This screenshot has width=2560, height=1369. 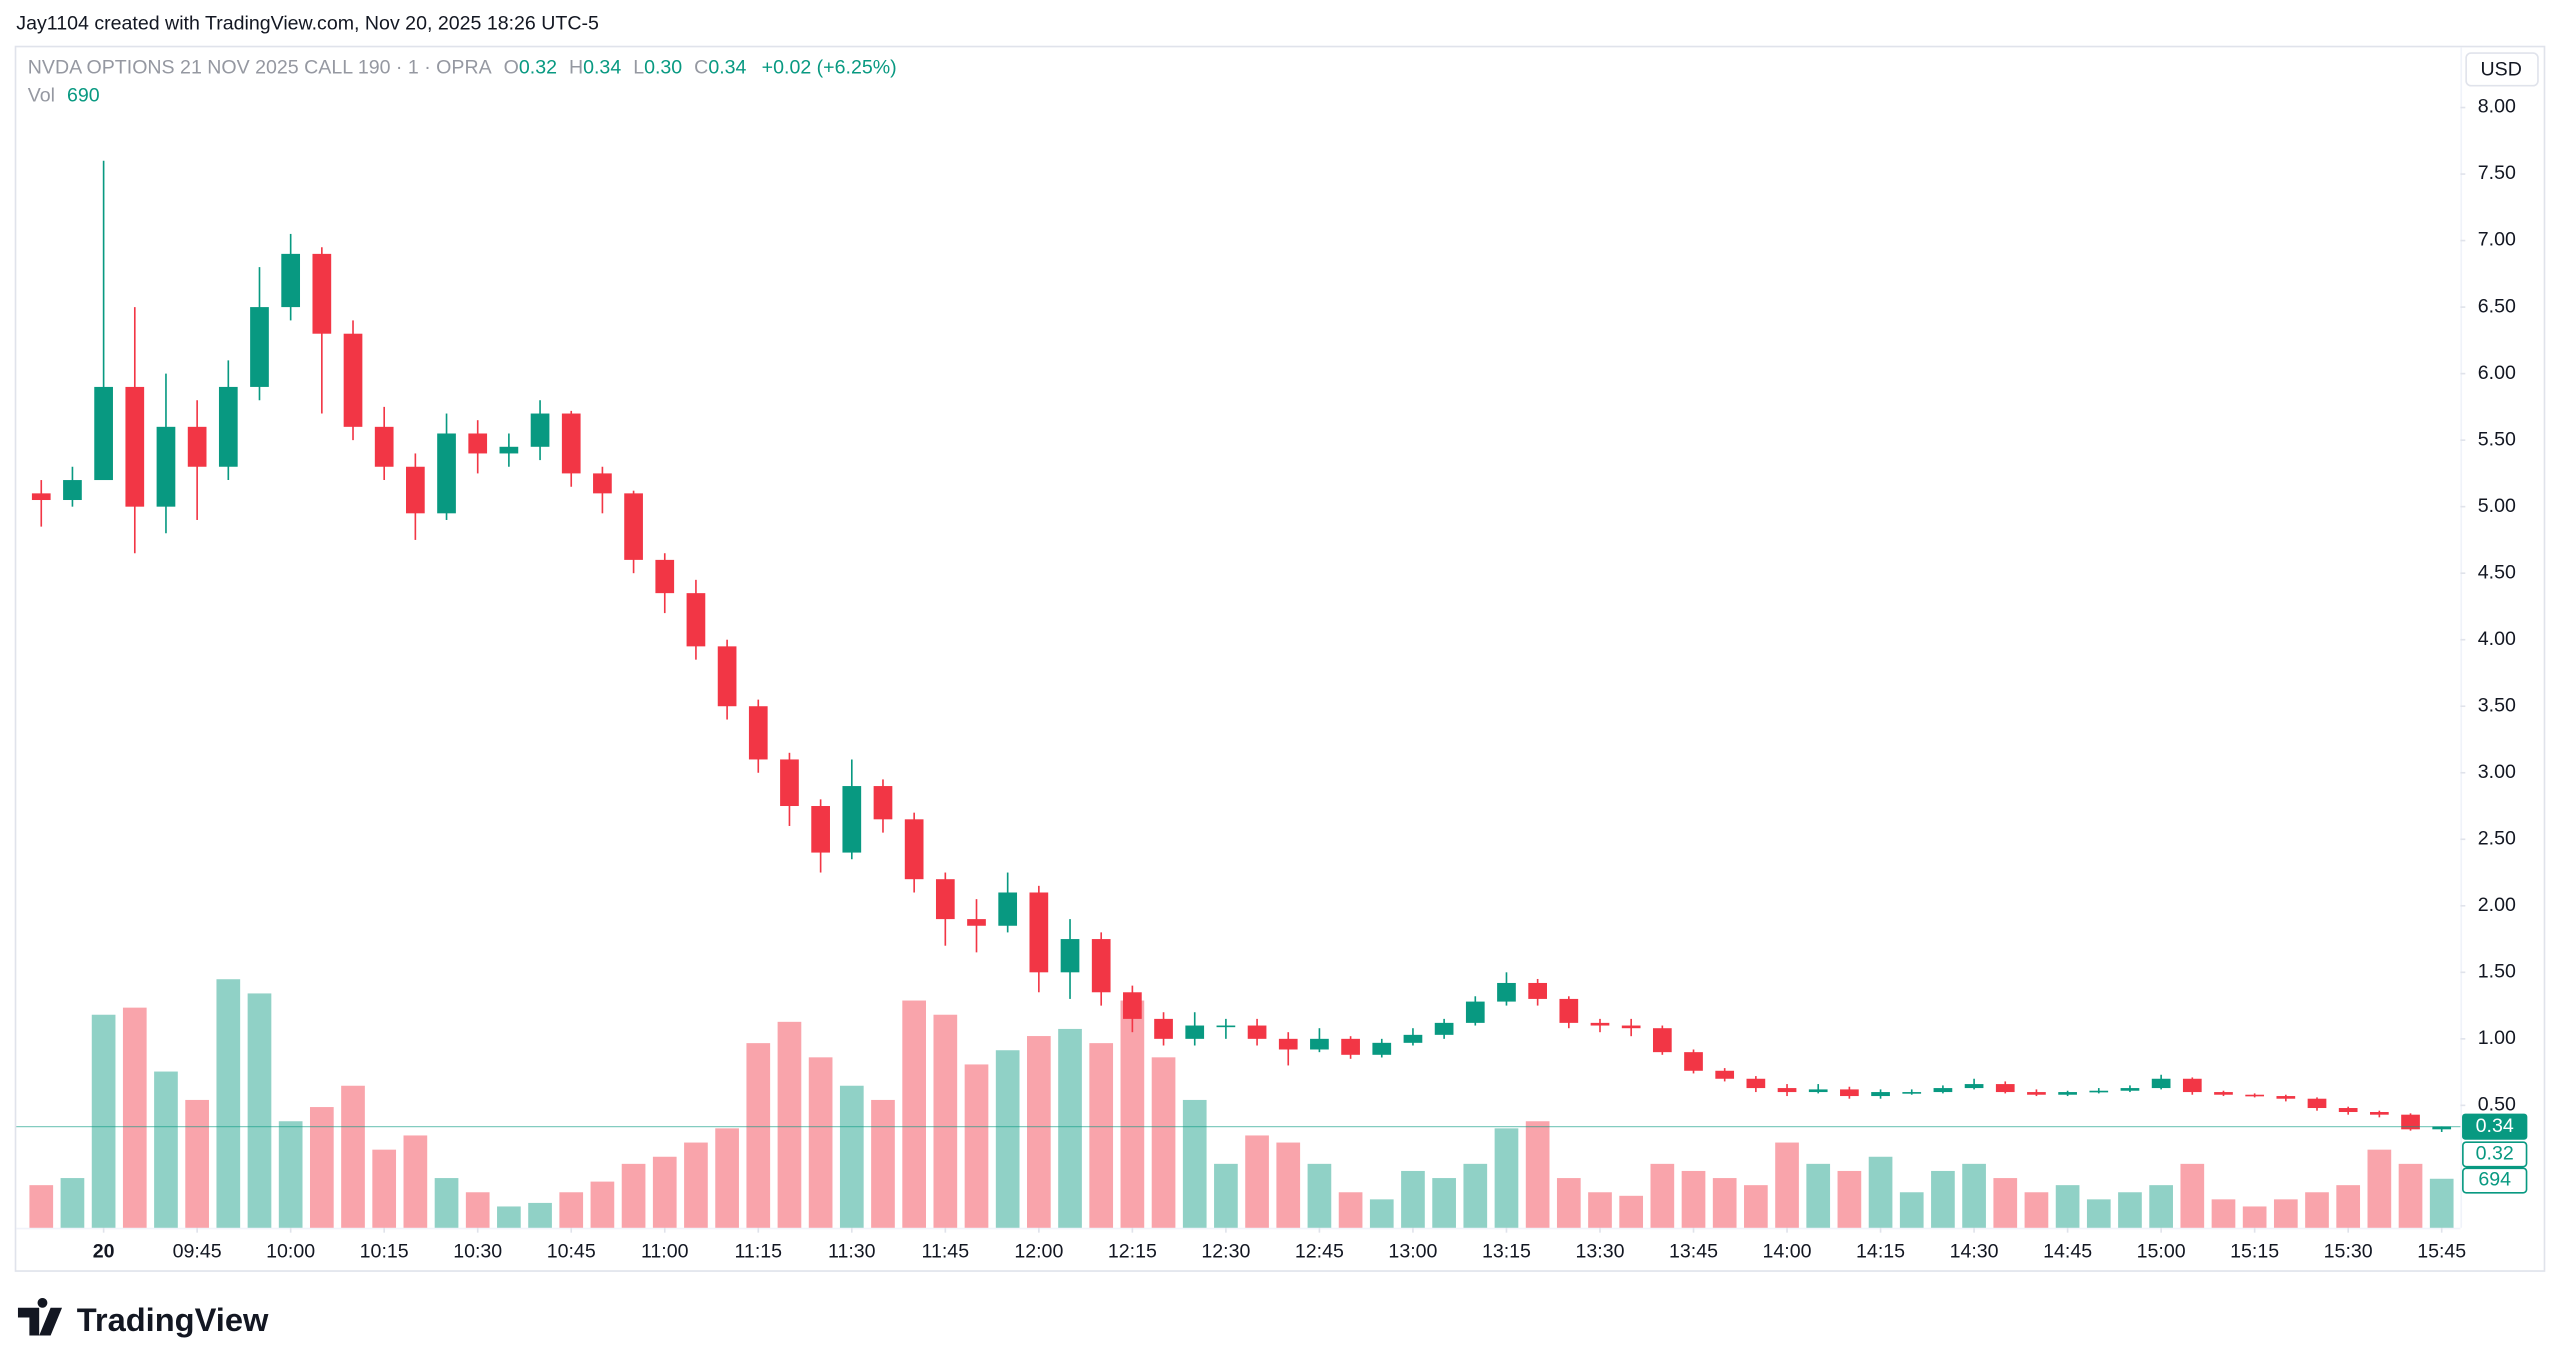 I want to click on x-tick-label: 11:45, so click(x=946, y=1251).